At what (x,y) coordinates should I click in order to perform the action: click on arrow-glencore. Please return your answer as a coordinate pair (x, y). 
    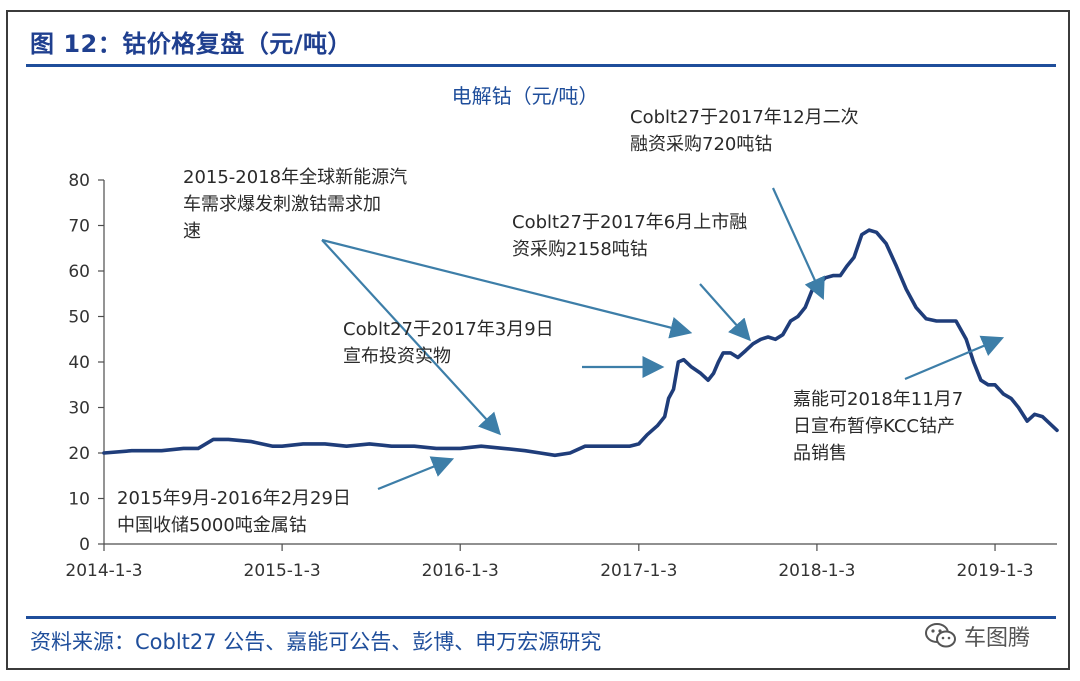
    Looking at the image, I should click on (954, 358).